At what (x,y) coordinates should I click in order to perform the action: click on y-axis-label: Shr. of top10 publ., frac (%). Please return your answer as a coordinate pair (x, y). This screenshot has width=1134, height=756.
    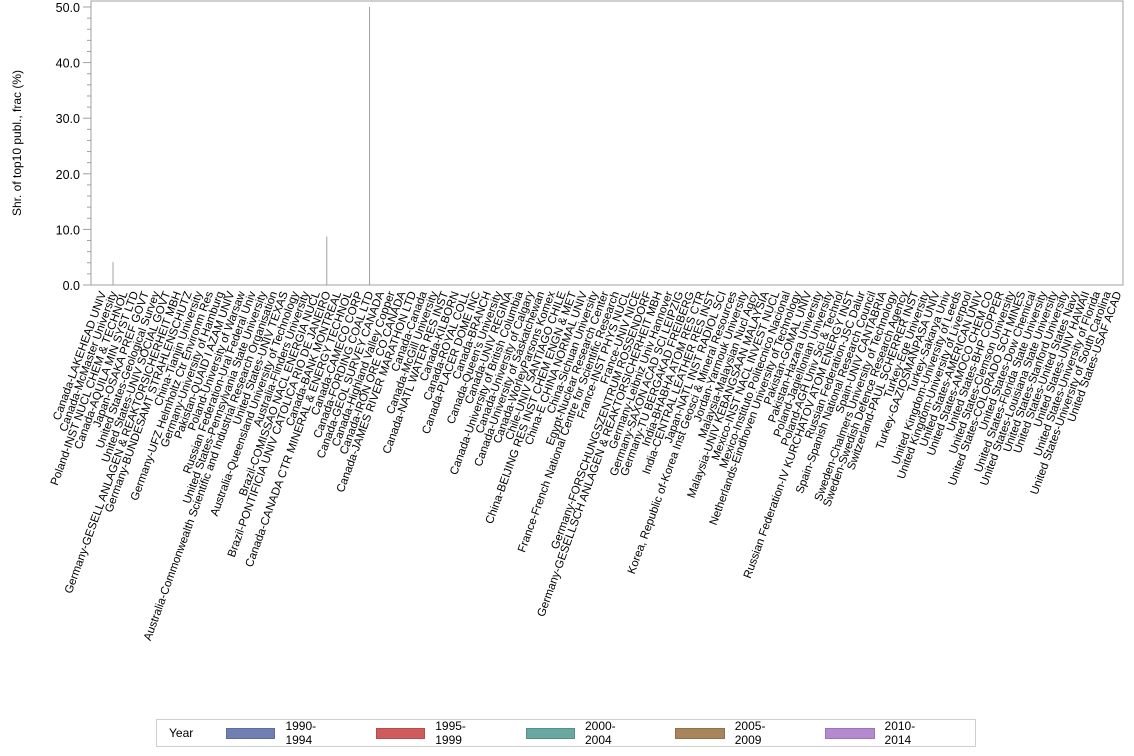
    Looking at the image, I should click on (17, 143).